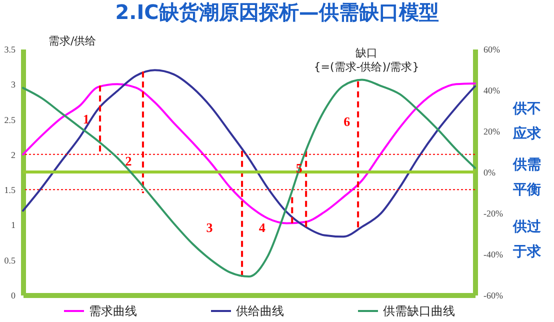 Image resolution: width=554 pixels, height=322 pixels. I want to click on legend-label: 需求曲线, so click(113, 311).